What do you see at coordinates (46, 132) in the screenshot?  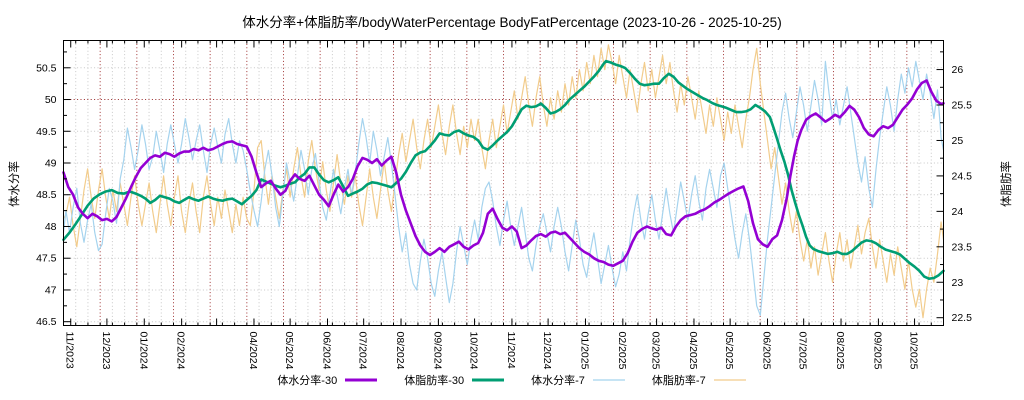 I see `y-left-tick-label: 49.5` at bounding box center [46, 132].